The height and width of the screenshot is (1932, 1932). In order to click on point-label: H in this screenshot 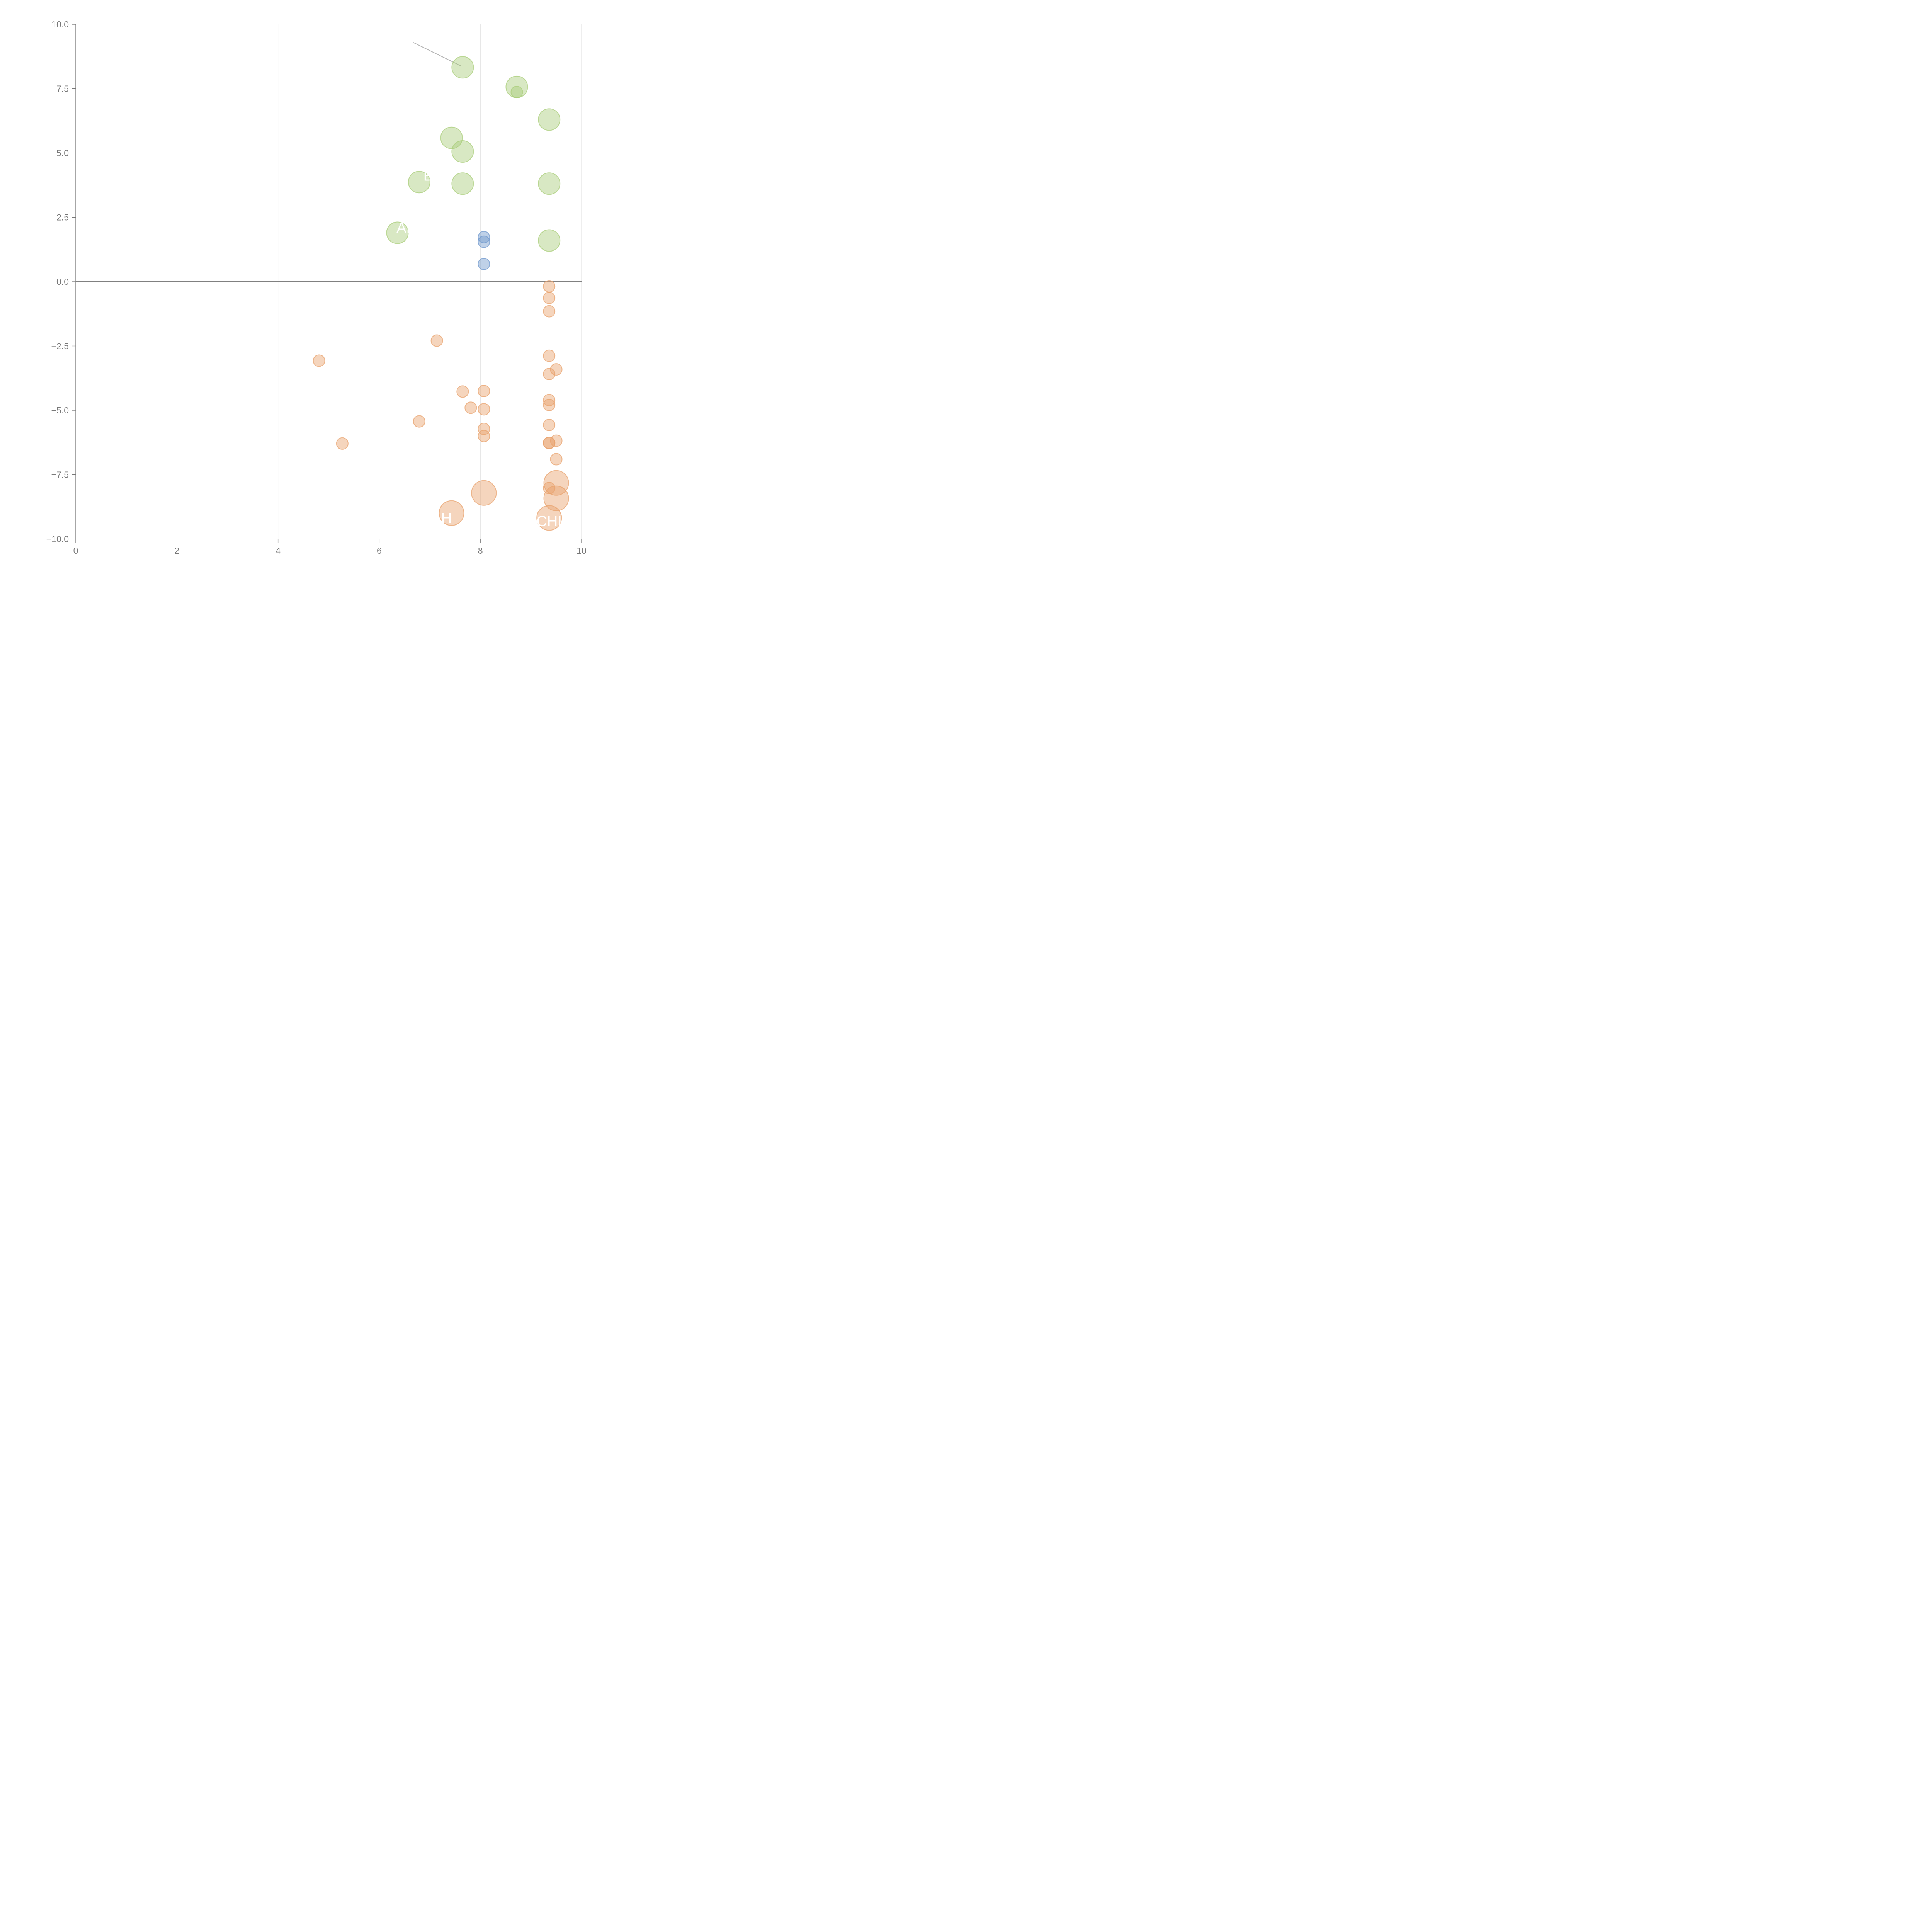, I will do `click(446, 518)`.